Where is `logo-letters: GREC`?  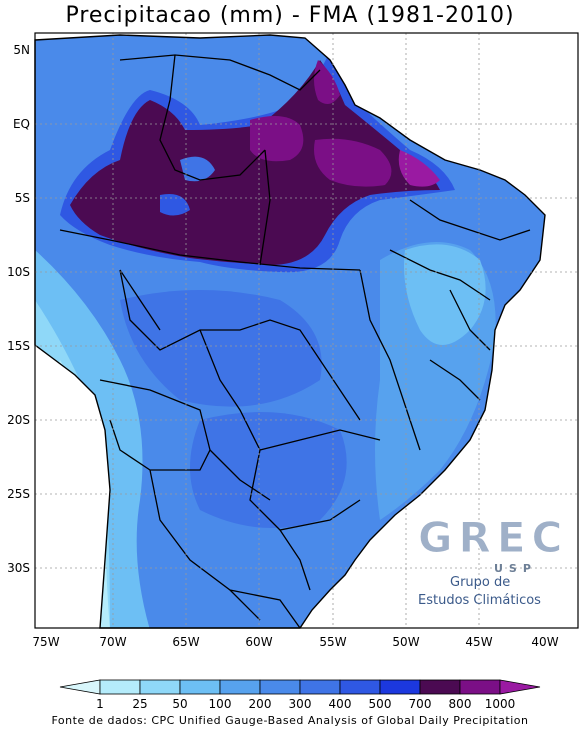 logo-letters: GREC is located at coordinates (493, 537).